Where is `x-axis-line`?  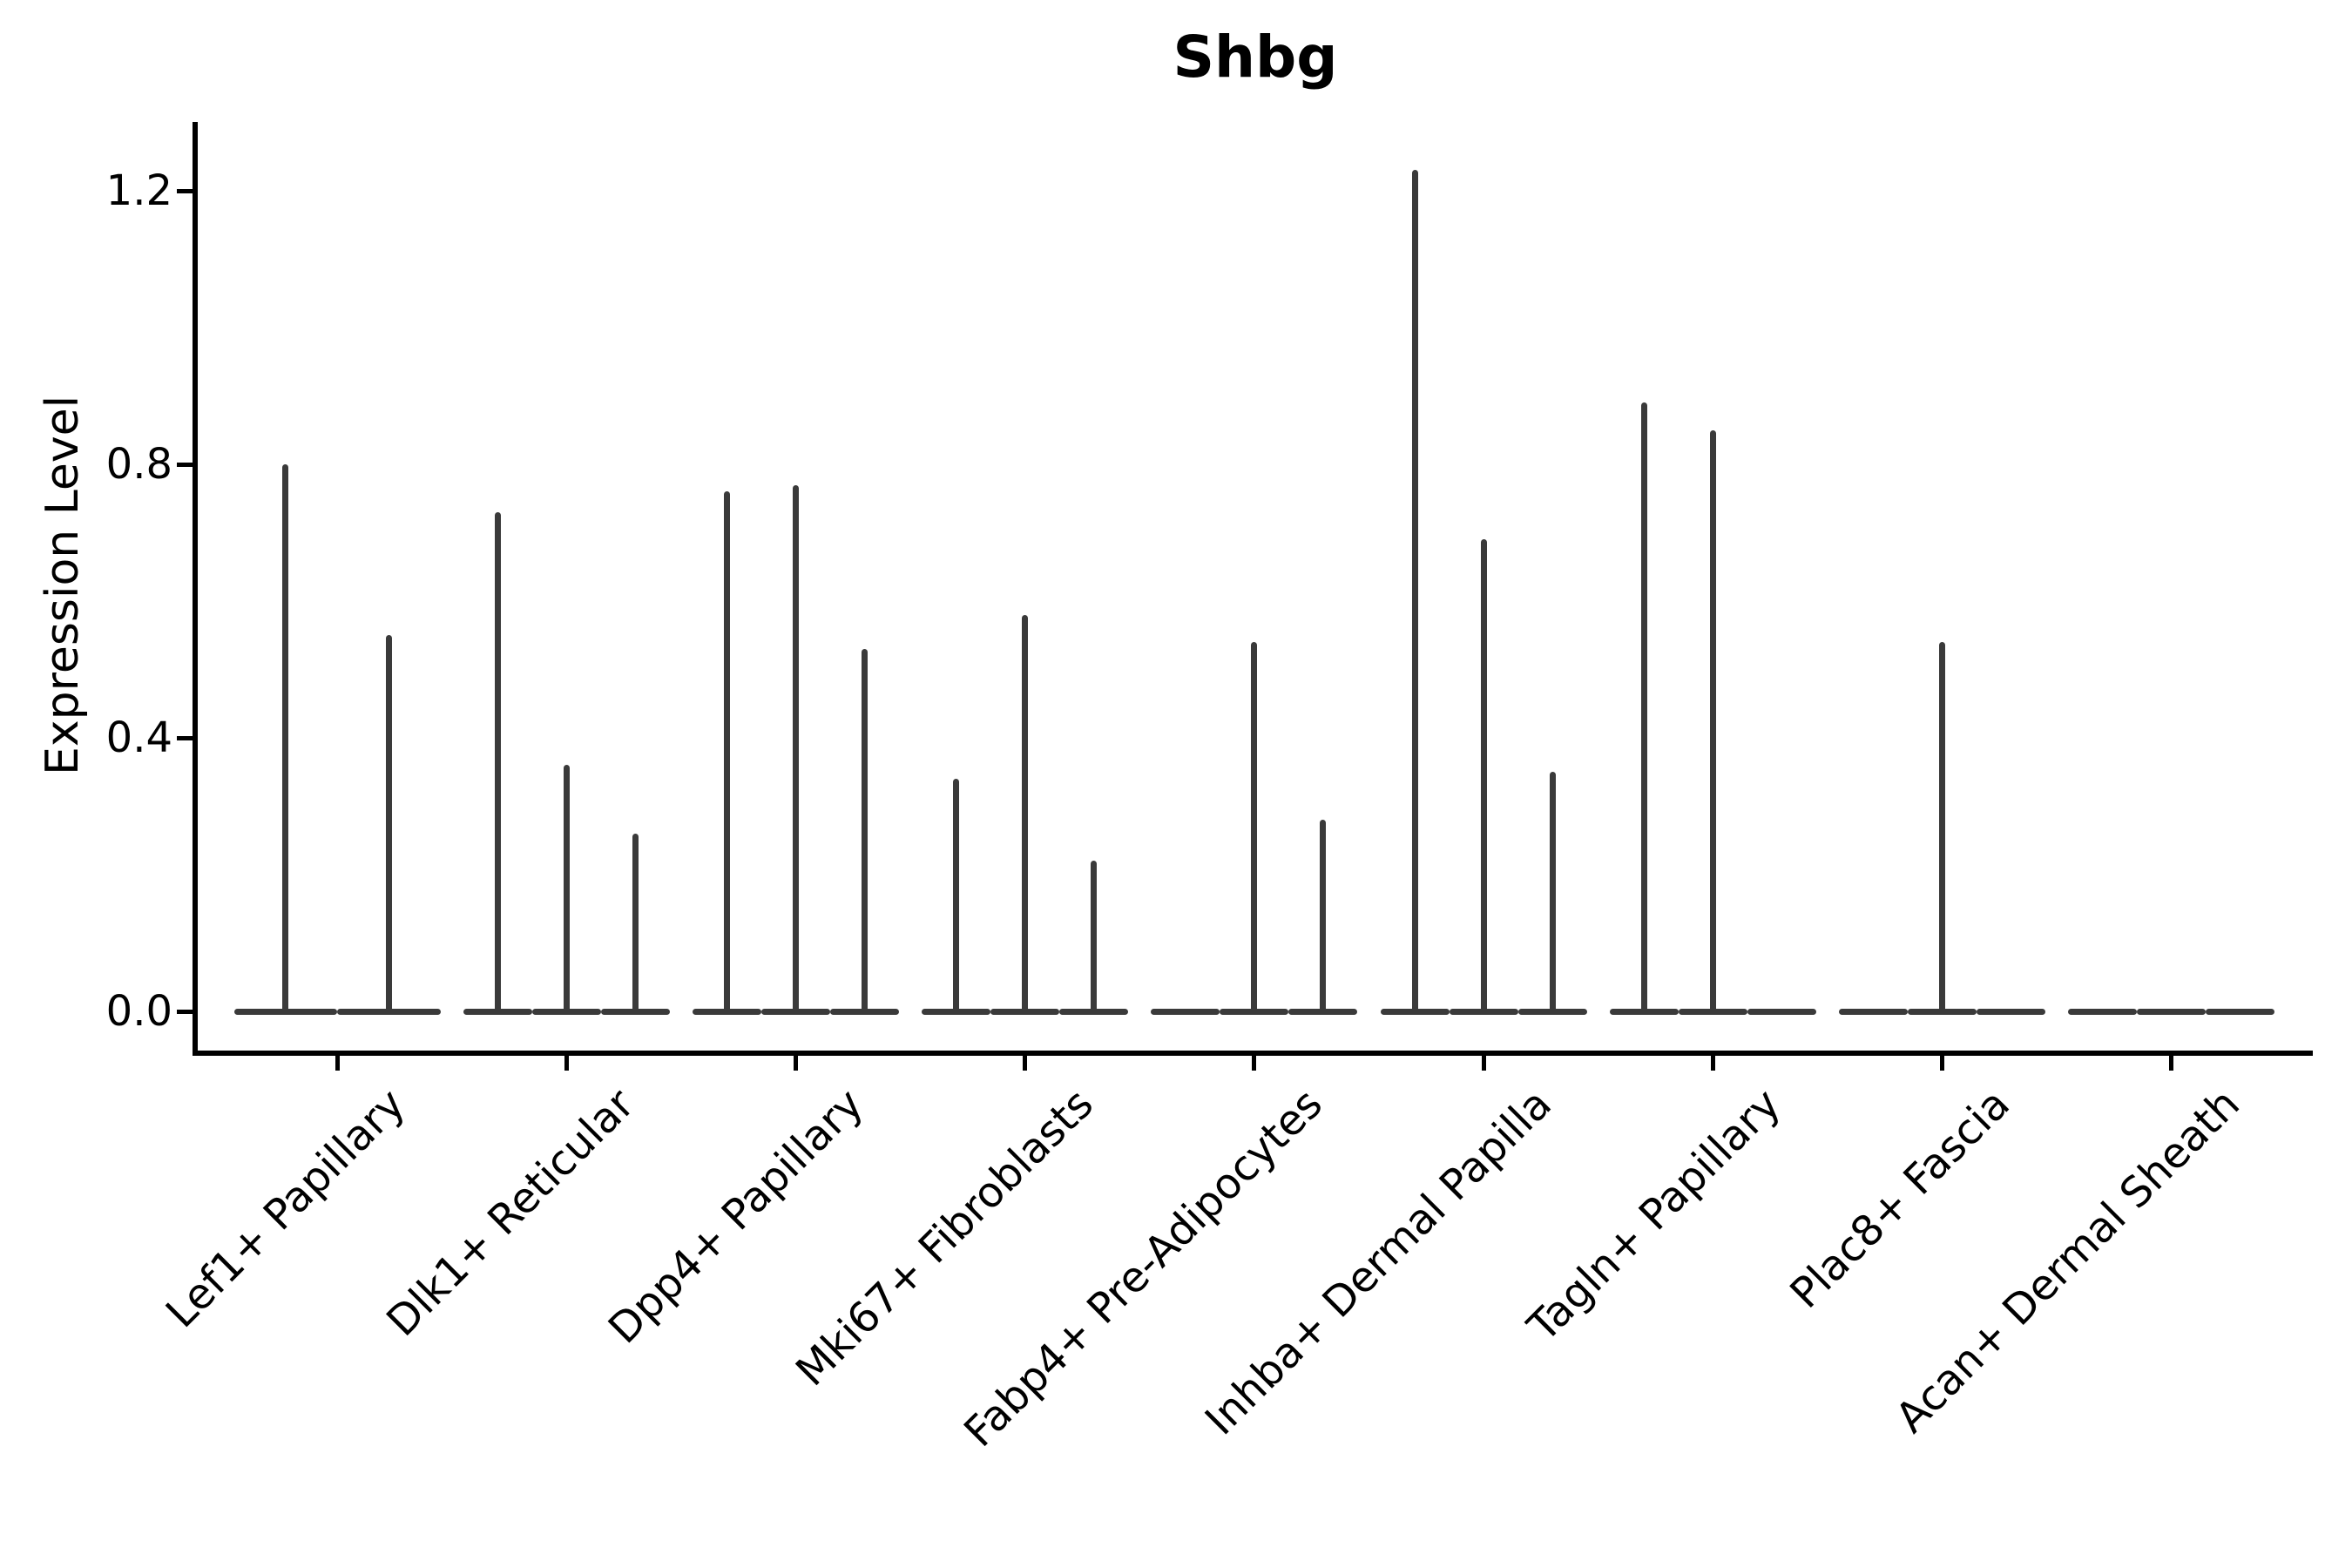 x-axis-line is located at coordinates (1253, 1054).